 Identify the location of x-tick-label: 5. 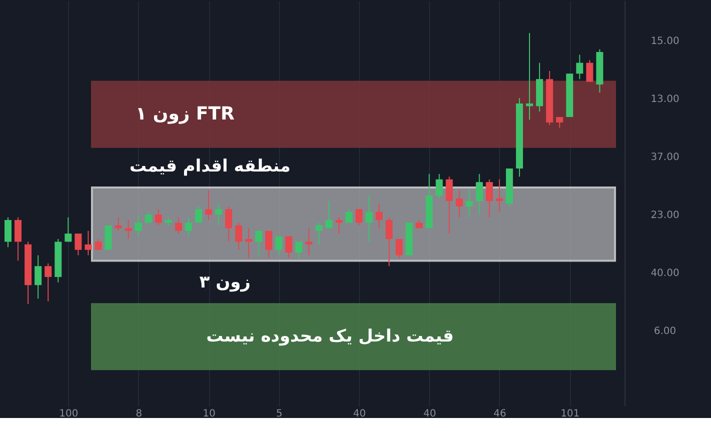
(279, 414).